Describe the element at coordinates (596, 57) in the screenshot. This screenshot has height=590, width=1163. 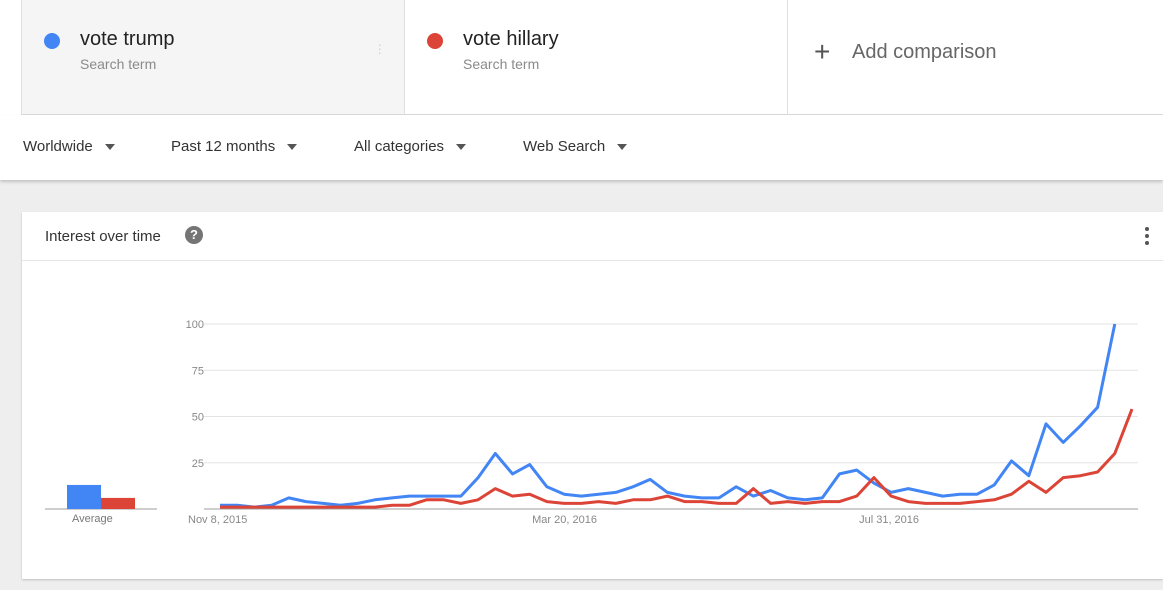
I see `search-term-2: vote hillary Search term` at that location.